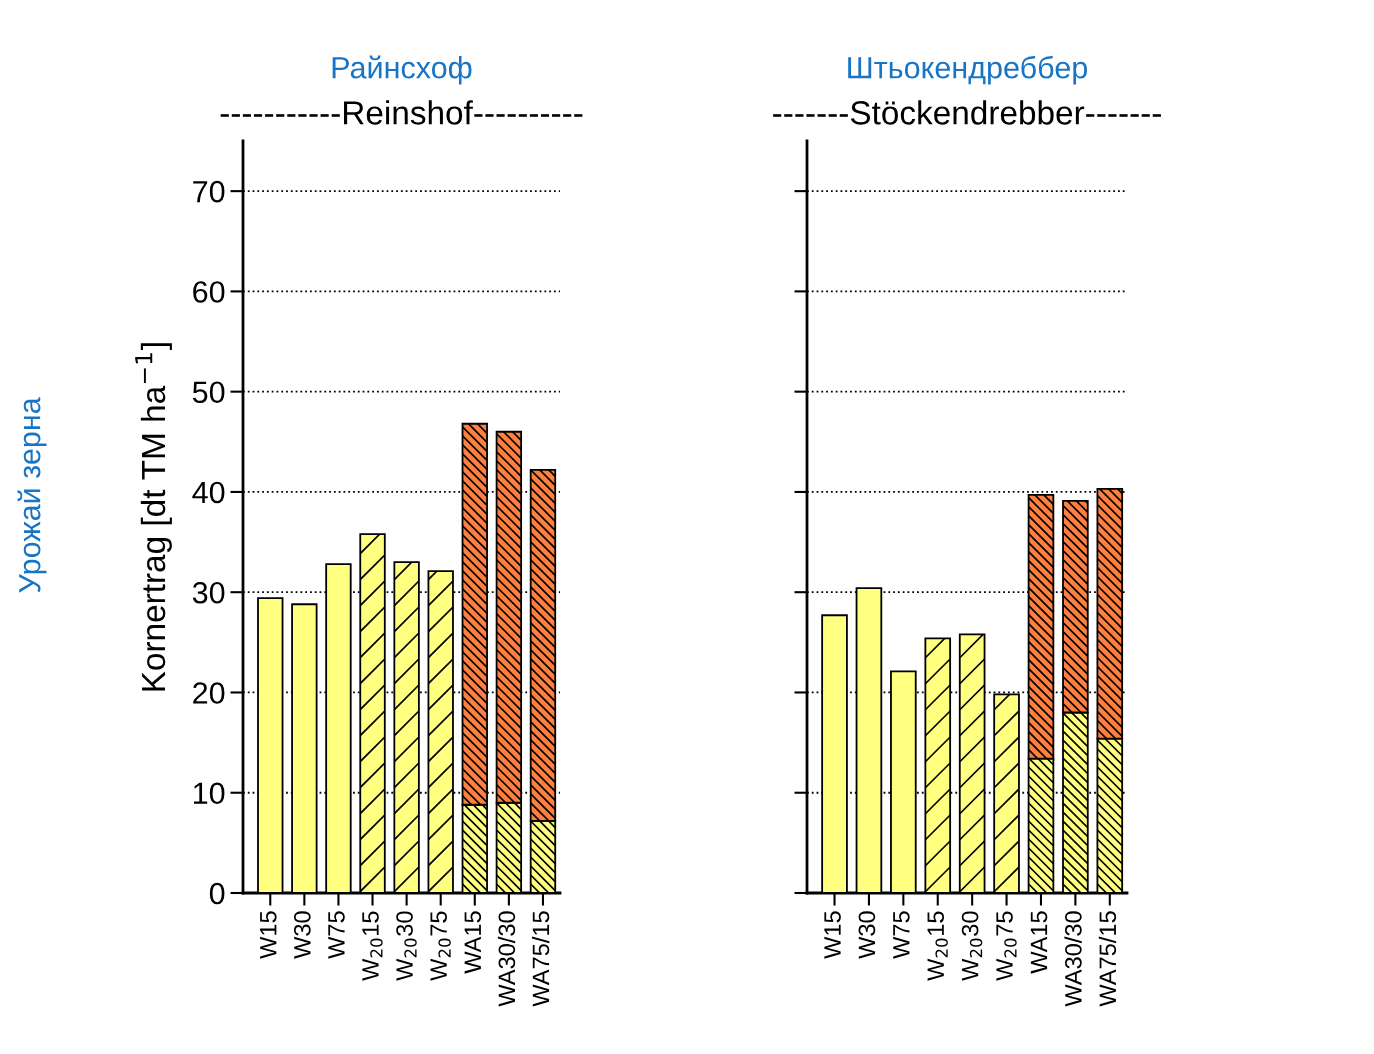 Image resolution: width=1374 pixels, height=1054 pixels. What do you see at coordinates (968, 70) in the screenshot?
I see `text: Штьокендреббер` at bounding box center [968, 70].